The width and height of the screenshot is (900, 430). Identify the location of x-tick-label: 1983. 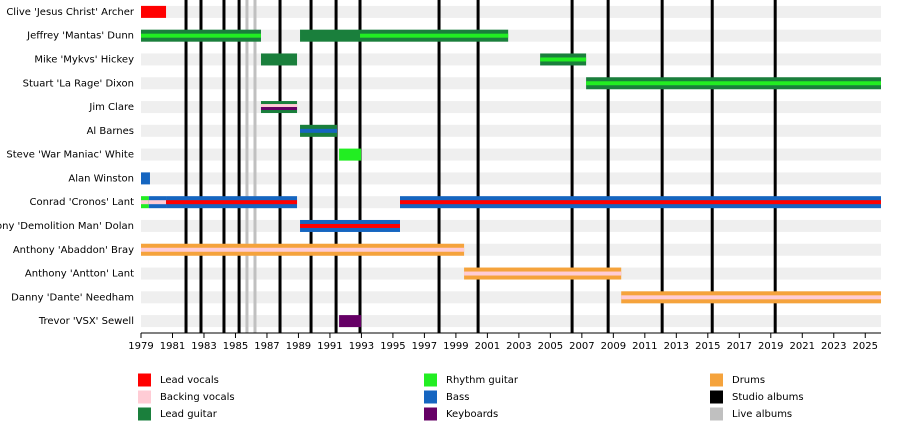
(203, 346).